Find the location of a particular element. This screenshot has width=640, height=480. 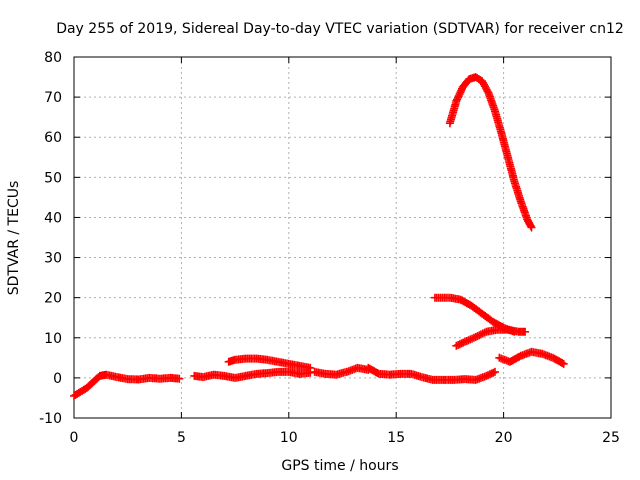

x-tick-label: 0 is located at coordinates (74, 438).